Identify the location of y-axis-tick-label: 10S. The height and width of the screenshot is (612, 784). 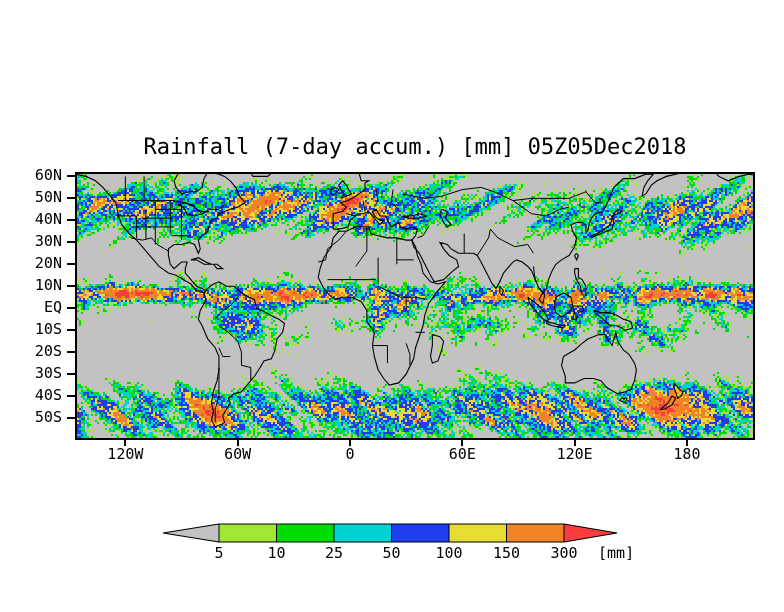
(48, 329).